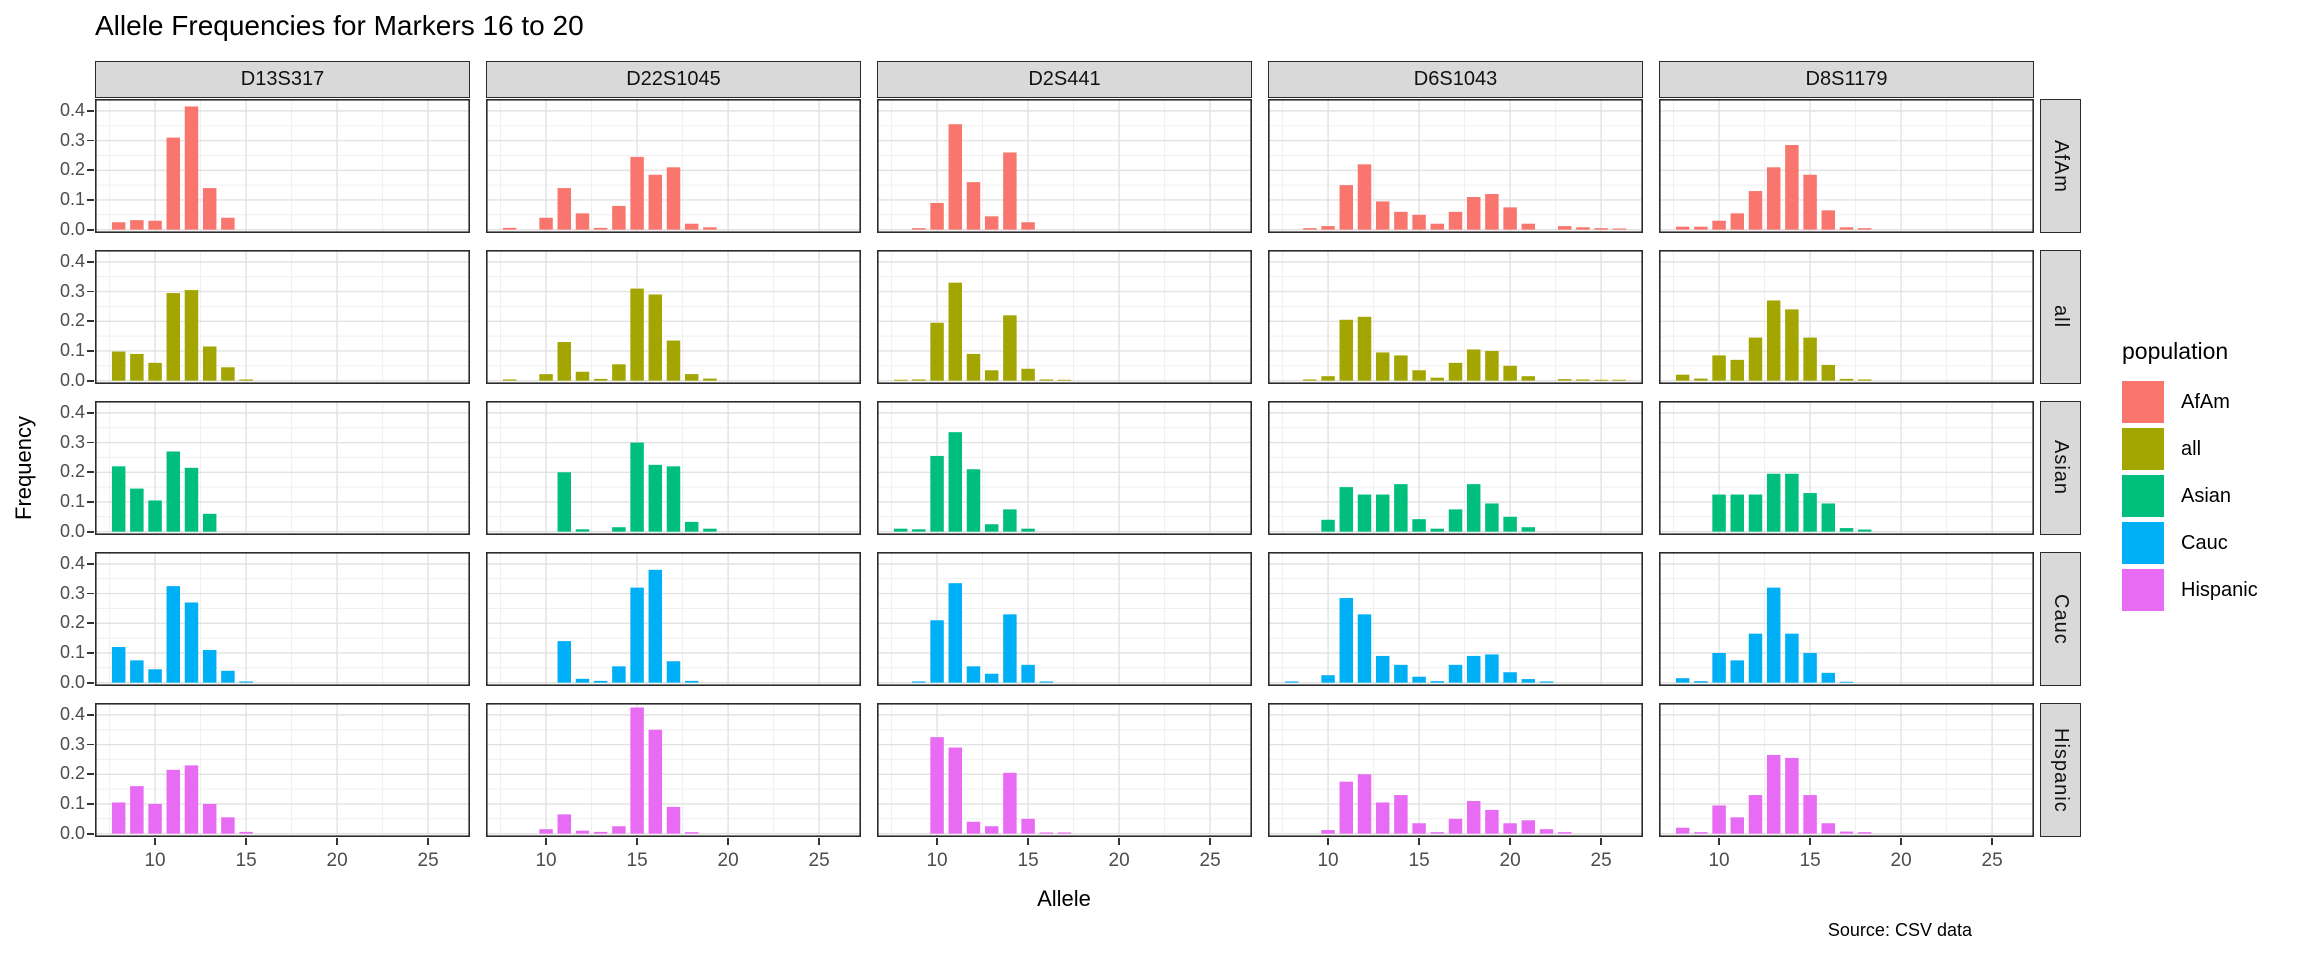 Image resolution: width=2304 pixels, height=960 pixels. What do you see at coordinates (2206, 495) in the screenshot?
I see `legend-label: Asian` at bounding box center [2206, 495].